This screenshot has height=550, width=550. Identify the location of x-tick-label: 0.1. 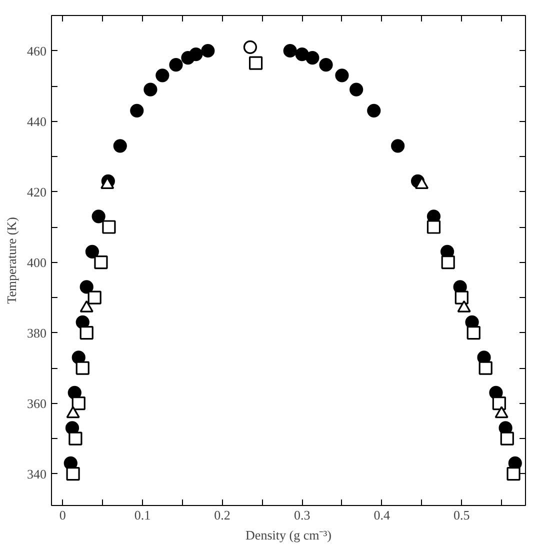
(142, 515).